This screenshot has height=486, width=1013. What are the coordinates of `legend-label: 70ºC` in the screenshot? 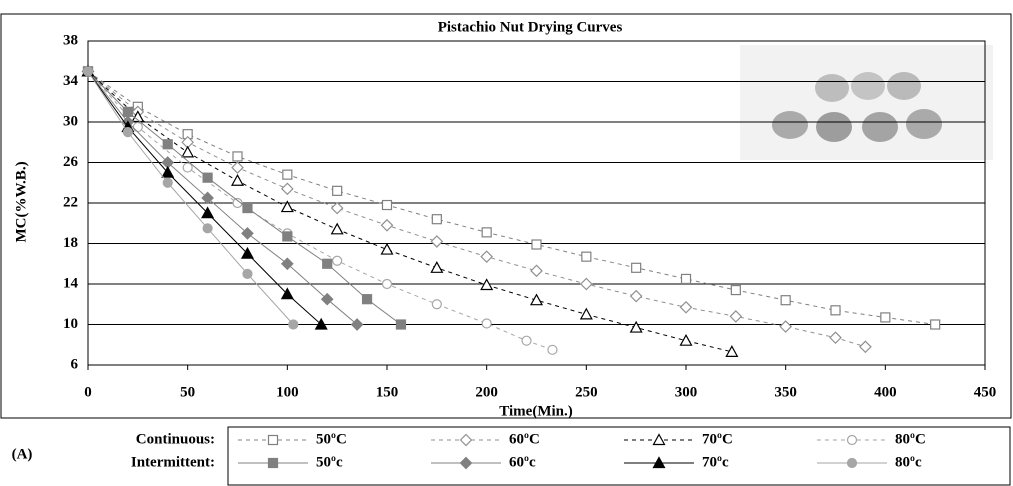 It's located at (717, 439).